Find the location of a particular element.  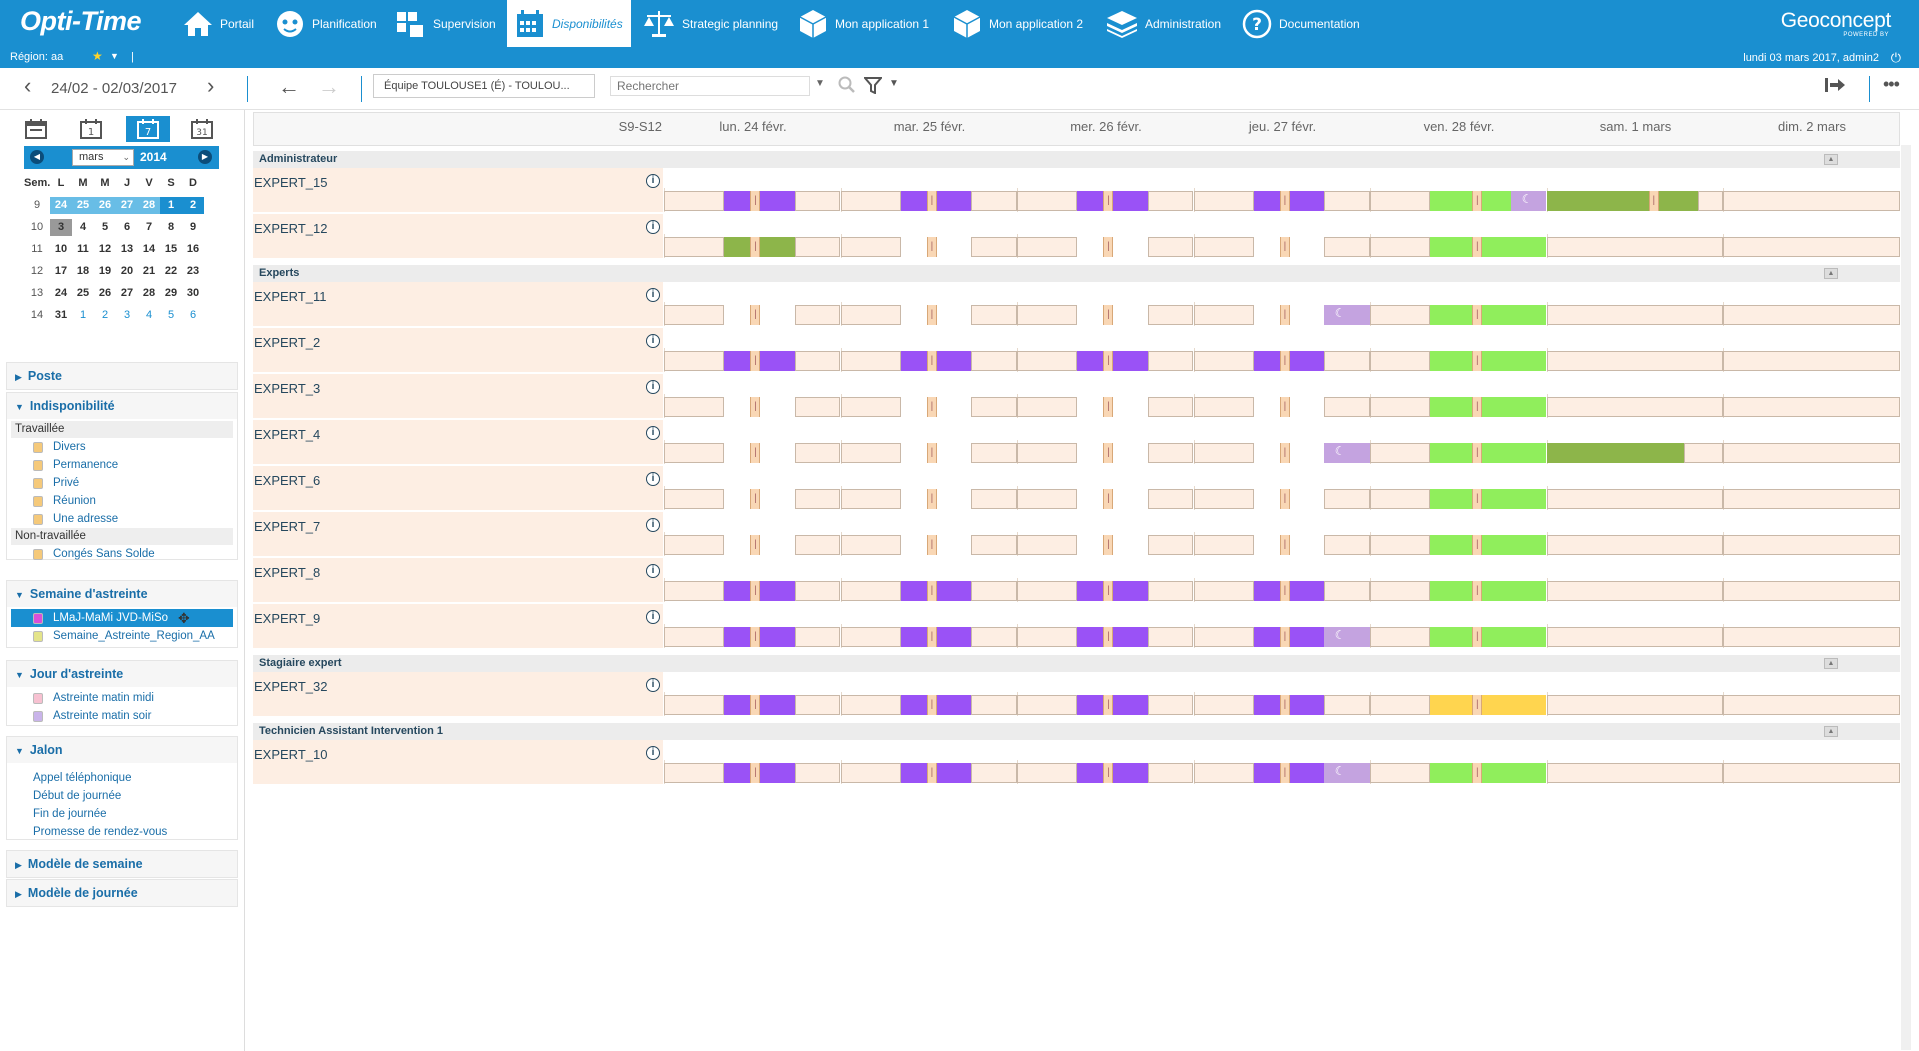

calendar-day: 20 is located at coordinates (127, 271).